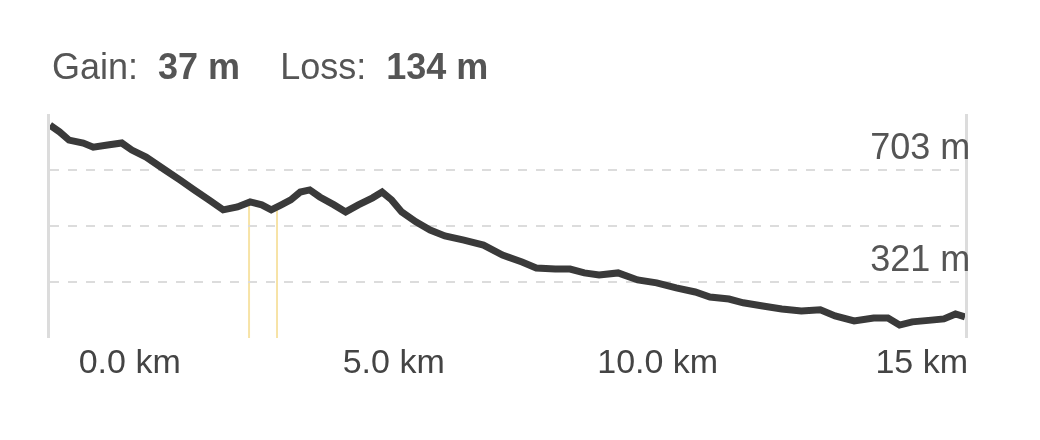 This screenshot has height=440, width=1040. I want to click on x-tick-label: 10.0 km, so click(658, 361).